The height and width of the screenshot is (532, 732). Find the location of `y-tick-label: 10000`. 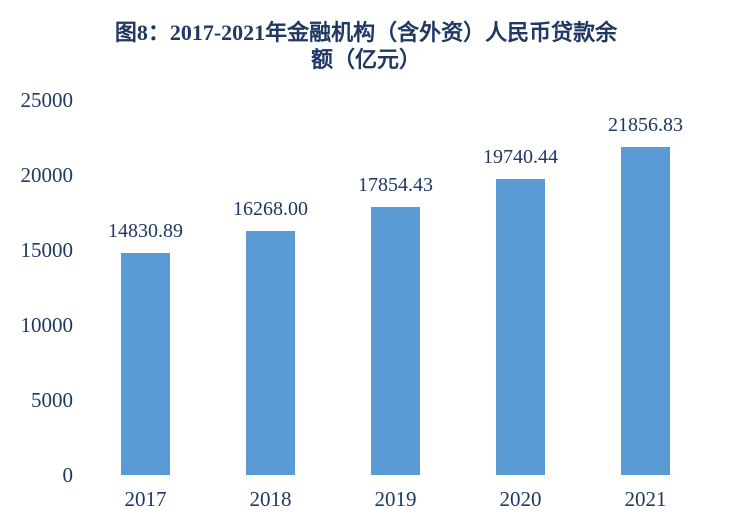

y-tick-label: 10000 is located at coordinates (47, 325).